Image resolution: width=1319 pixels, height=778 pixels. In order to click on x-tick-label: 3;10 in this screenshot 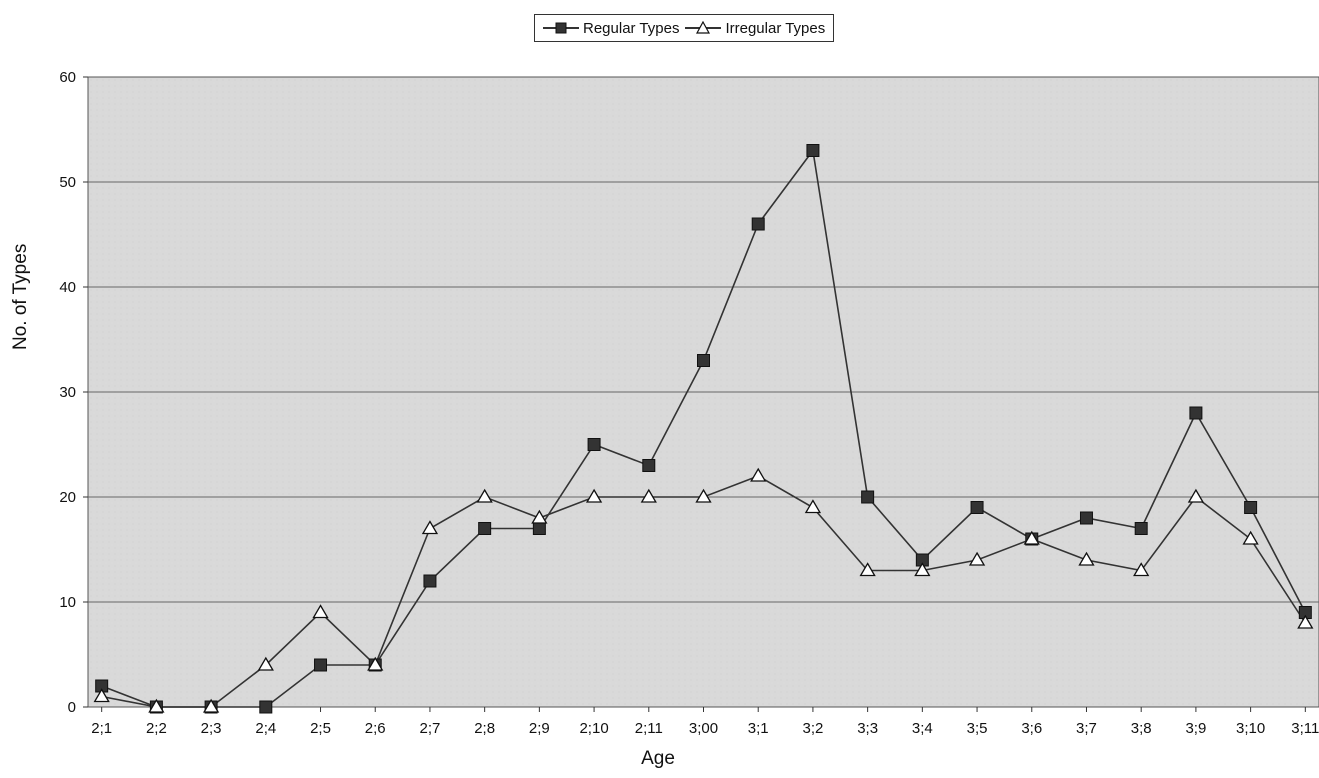, I will do `click(1250, 728)`.